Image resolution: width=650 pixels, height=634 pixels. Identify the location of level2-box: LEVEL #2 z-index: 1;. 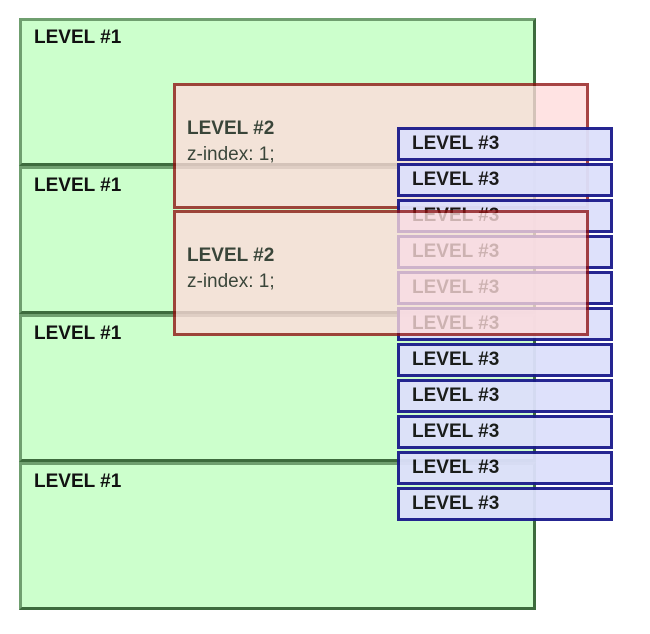
(381, 273).